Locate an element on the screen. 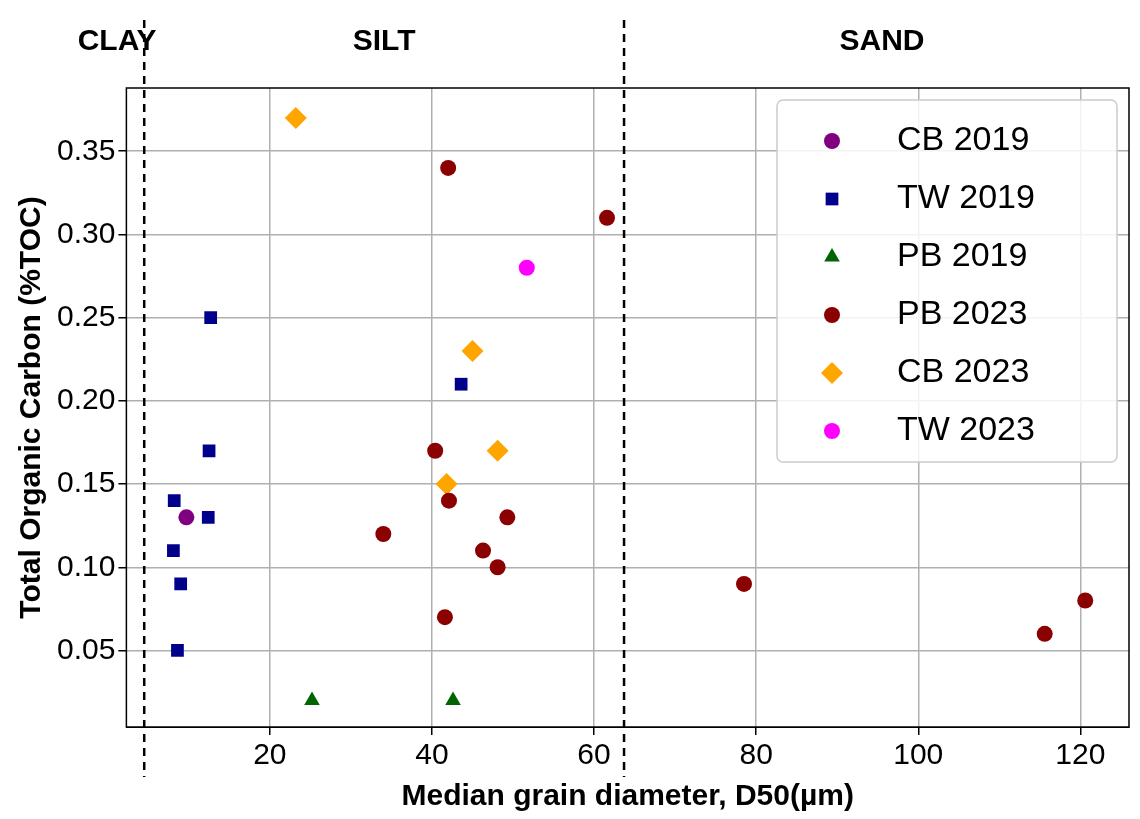 This screenshot has height=819, width=1140. legend-label: CB 2023 is located at coordinates (963, 370).